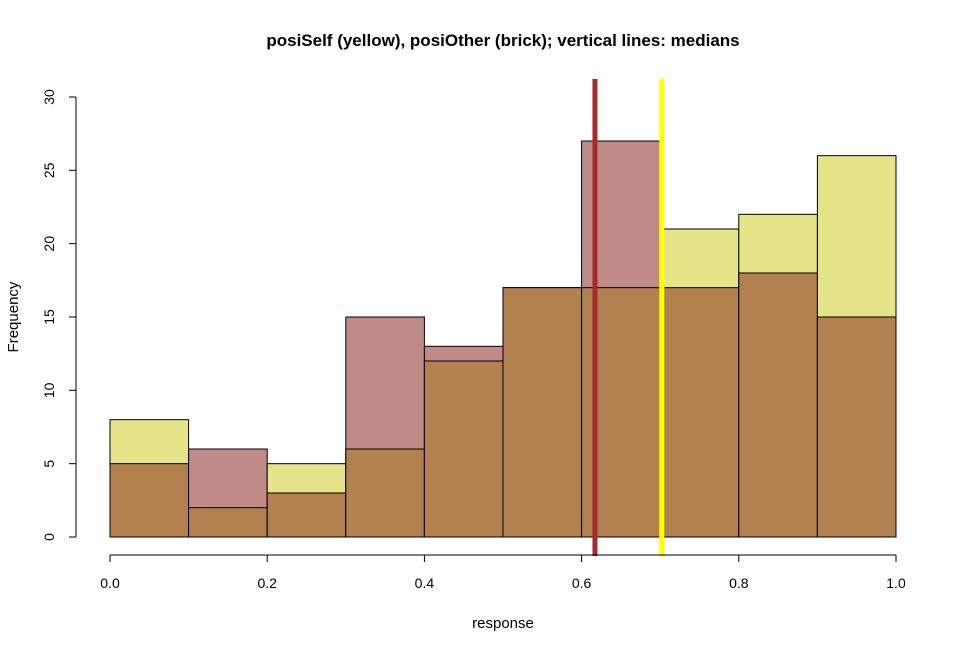  I want to click on x-tick-label: 0.4, so click(425, 583).